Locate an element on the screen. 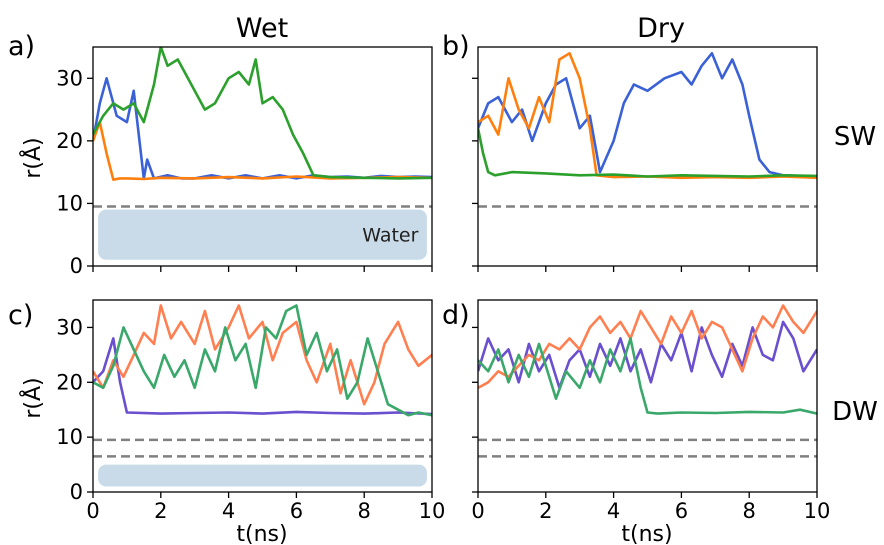 The height and width of the screenshot is (545, 884). row-label-sw: SW is located at coordinates (855, 137).